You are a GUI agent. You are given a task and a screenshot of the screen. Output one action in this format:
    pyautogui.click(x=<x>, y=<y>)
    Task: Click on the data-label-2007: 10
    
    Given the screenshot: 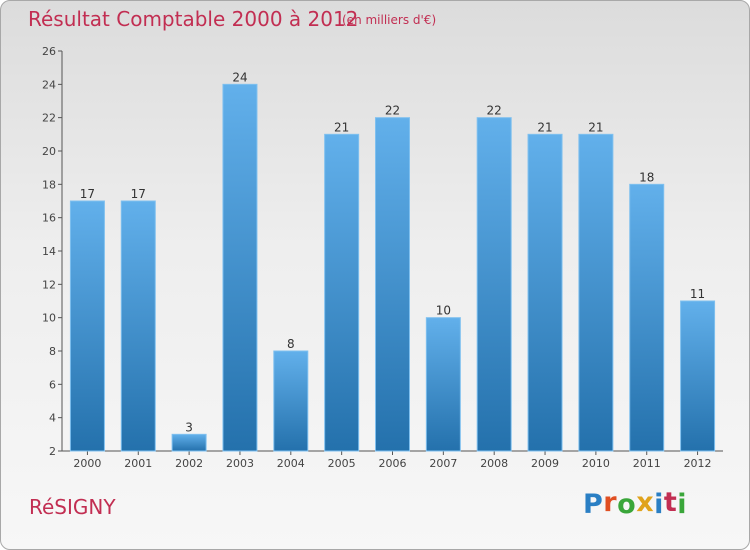 What is the action you would take?
    pyautogui.click(x=443, y=311)
    